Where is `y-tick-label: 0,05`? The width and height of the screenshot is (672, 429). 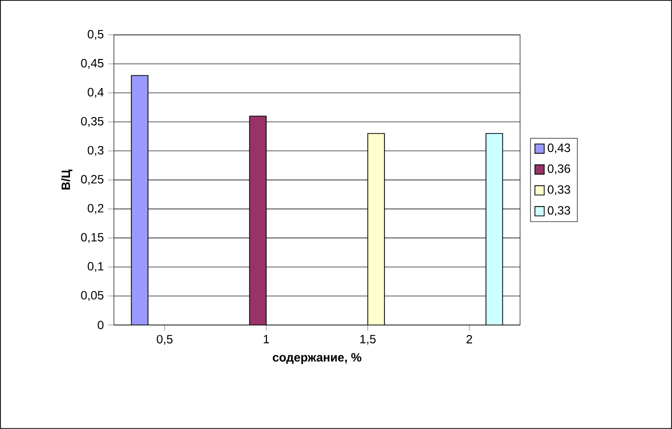
y-tick-label: 0,05 is located at coordinates (92, 296).